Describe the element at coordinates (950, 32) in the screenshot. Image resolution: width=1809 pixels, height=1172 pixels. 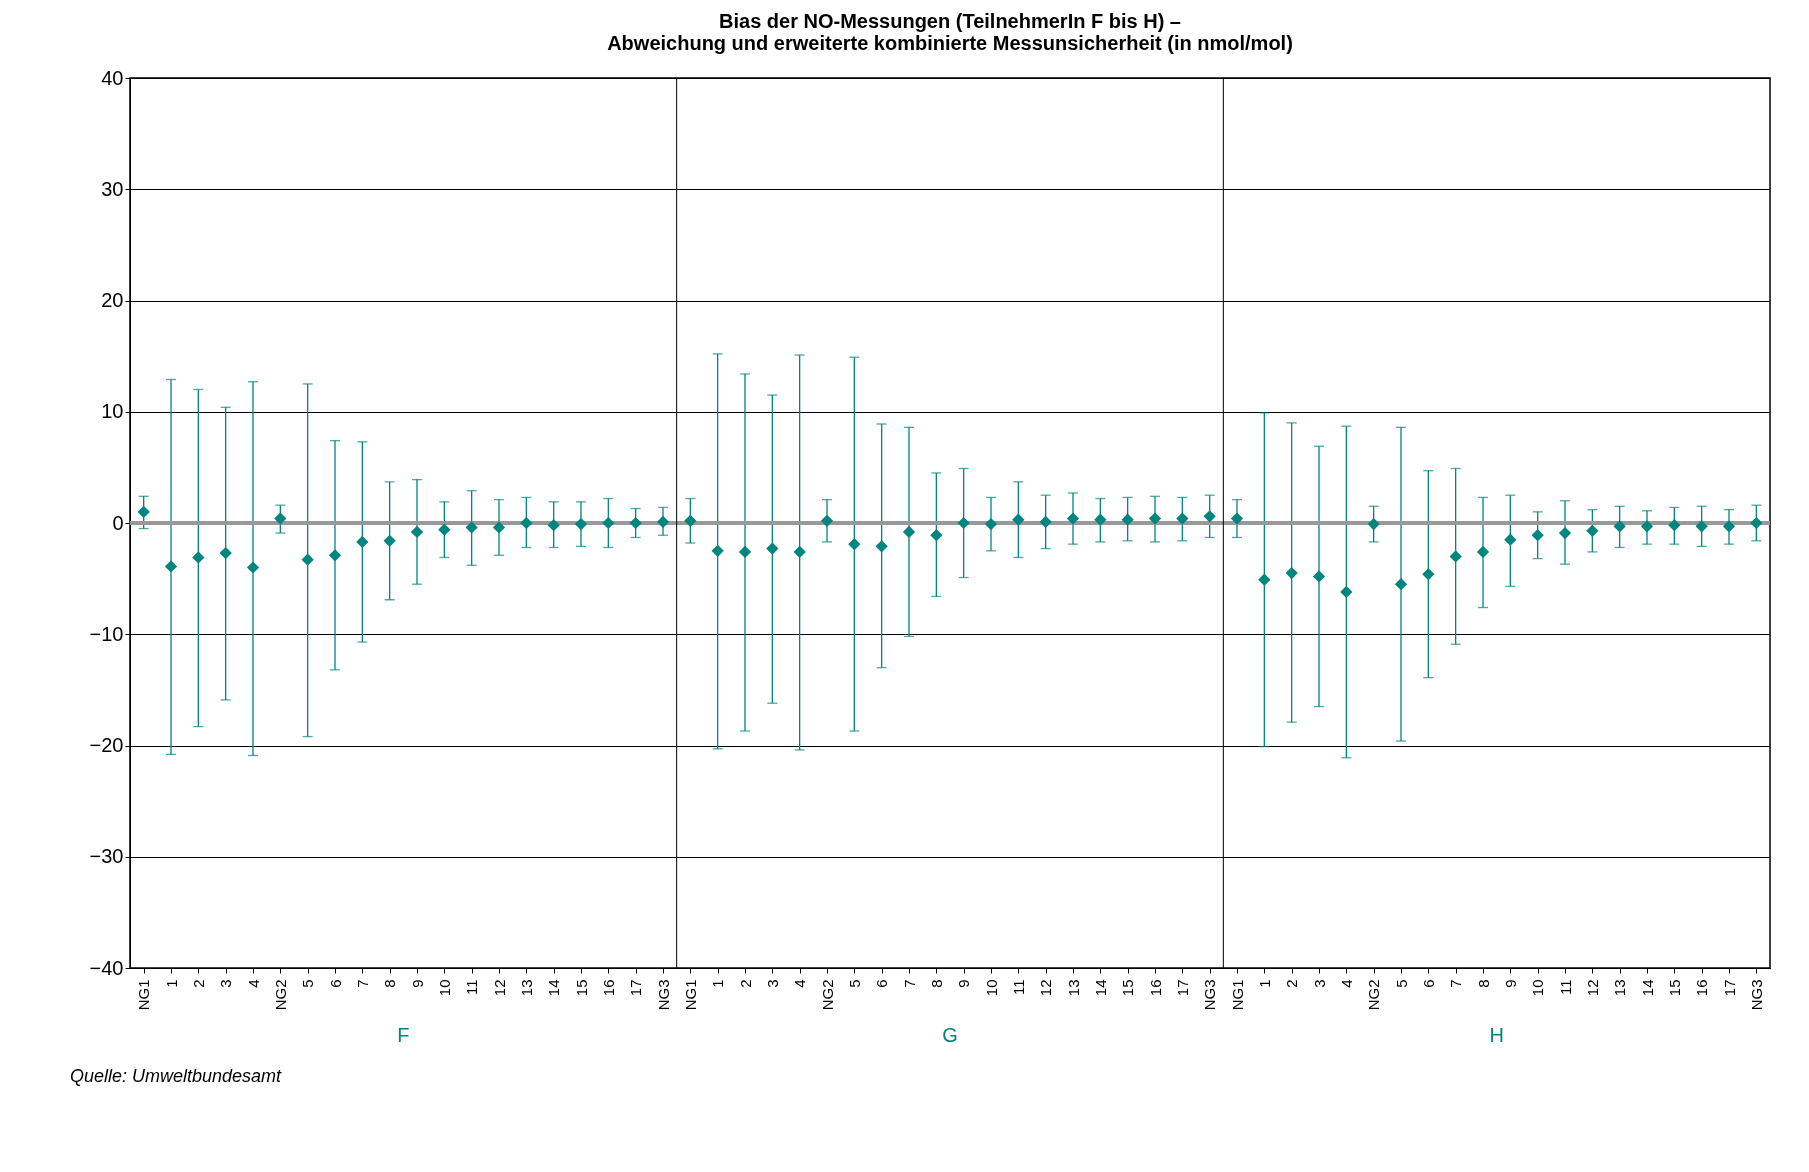
I see `chart-title: Bias der NO-Messungen (TeilnehmerIn F bis H) – Abweichung und erweiterte kombinierte Messunsicherheit (in nmol/mol)` at that location.